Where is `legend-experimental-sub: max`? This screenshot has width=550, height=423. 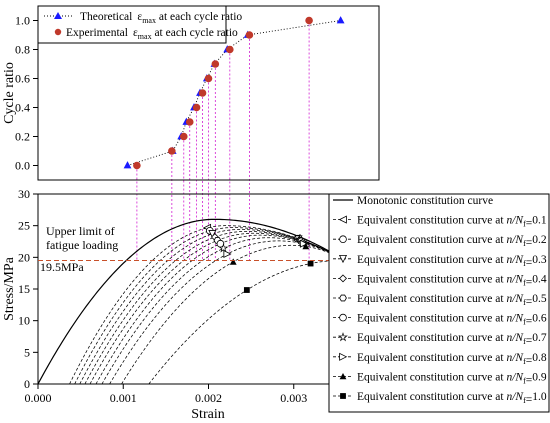
legend-experimental-sub: max is located at coordinates (145, 36).